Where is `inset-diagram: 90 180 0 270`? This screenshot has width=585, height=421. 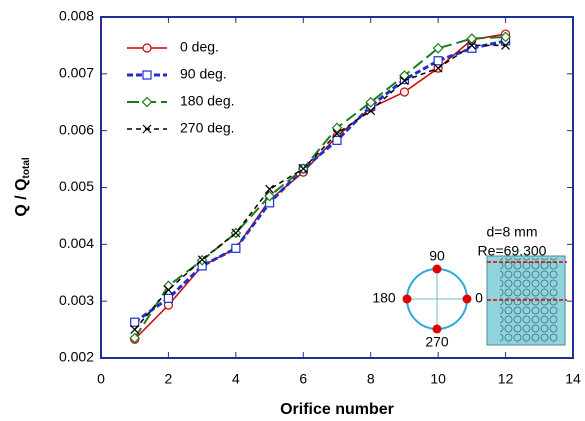
inset-diagram: 90 180 0 270 is located at coordinates (427, 299).